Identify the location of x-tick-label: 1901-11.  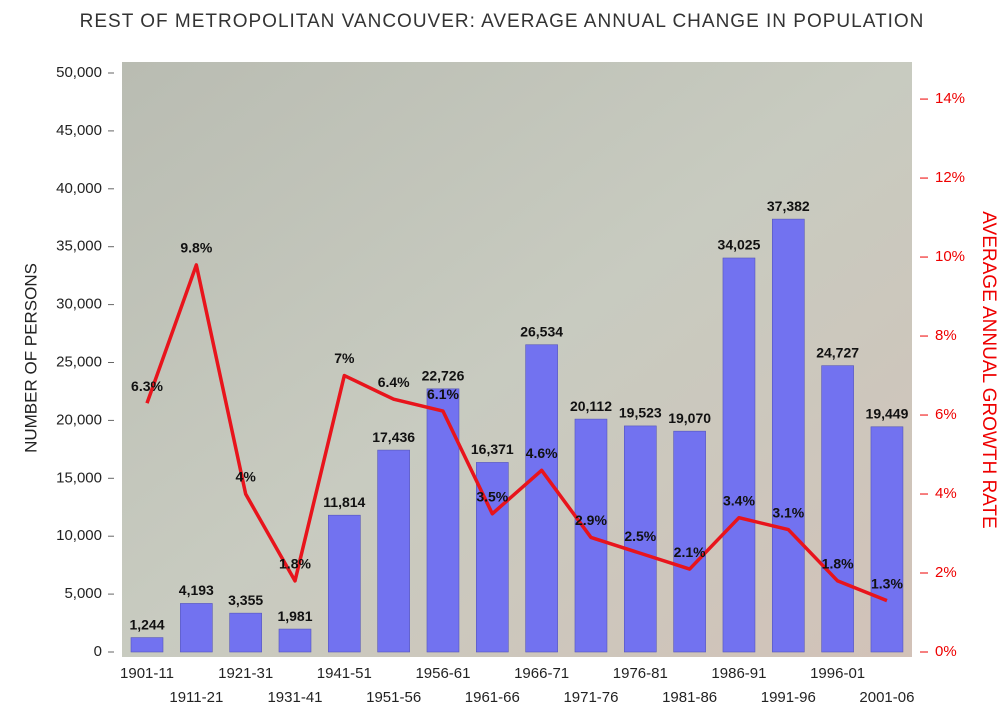
(147, 673).